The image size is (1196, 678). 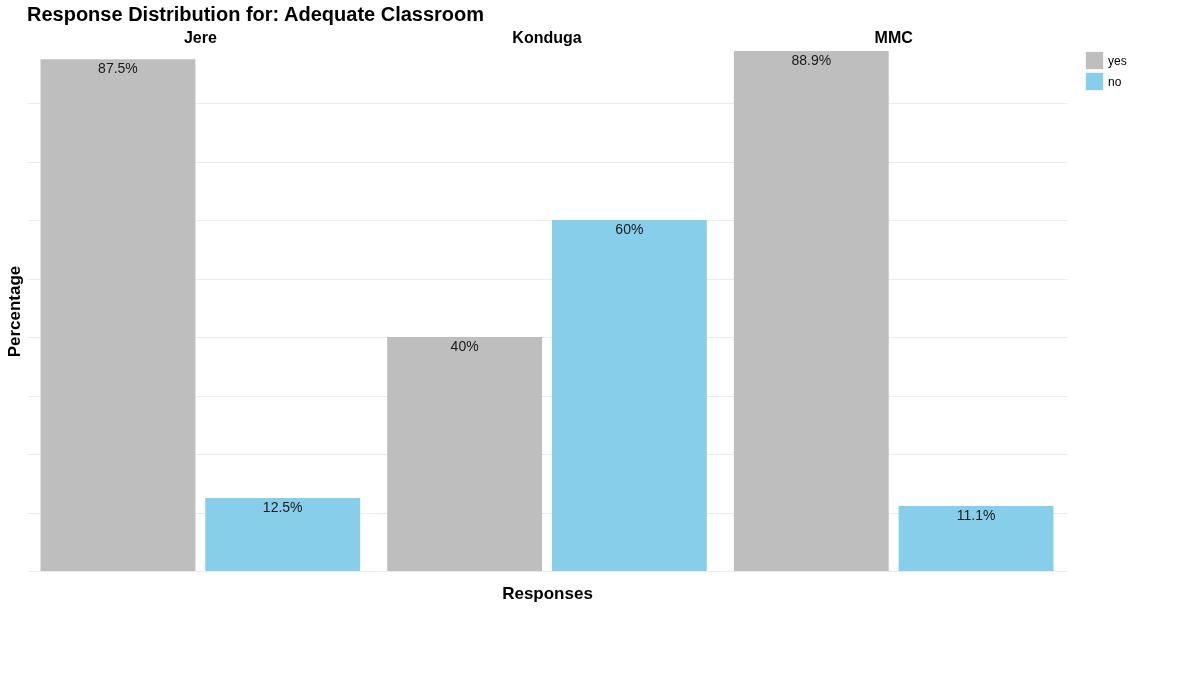 What do you see at coordinates (256, 14) in the screenshot?
I see `chart-title: Response Distribution for: Adequate Classroom` at bounding box center [256, 14].